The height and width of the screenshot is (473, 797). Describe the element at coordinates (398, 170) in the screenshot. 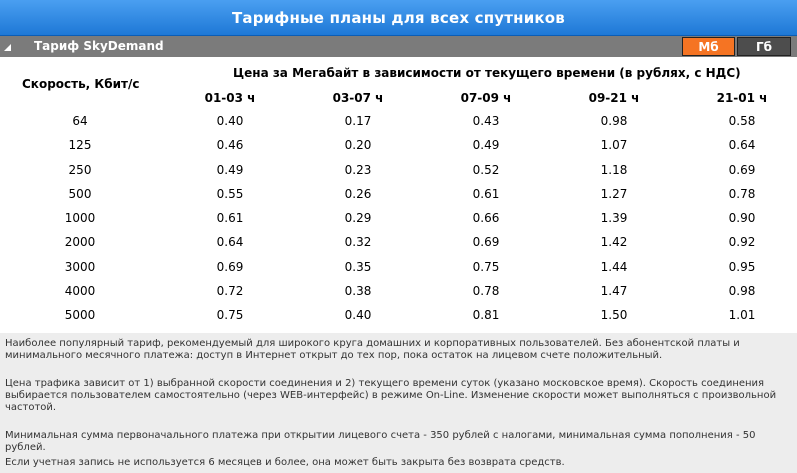

I see `table-row: 250 0.49 0.23 0.52 1.18 0.69` at that location.